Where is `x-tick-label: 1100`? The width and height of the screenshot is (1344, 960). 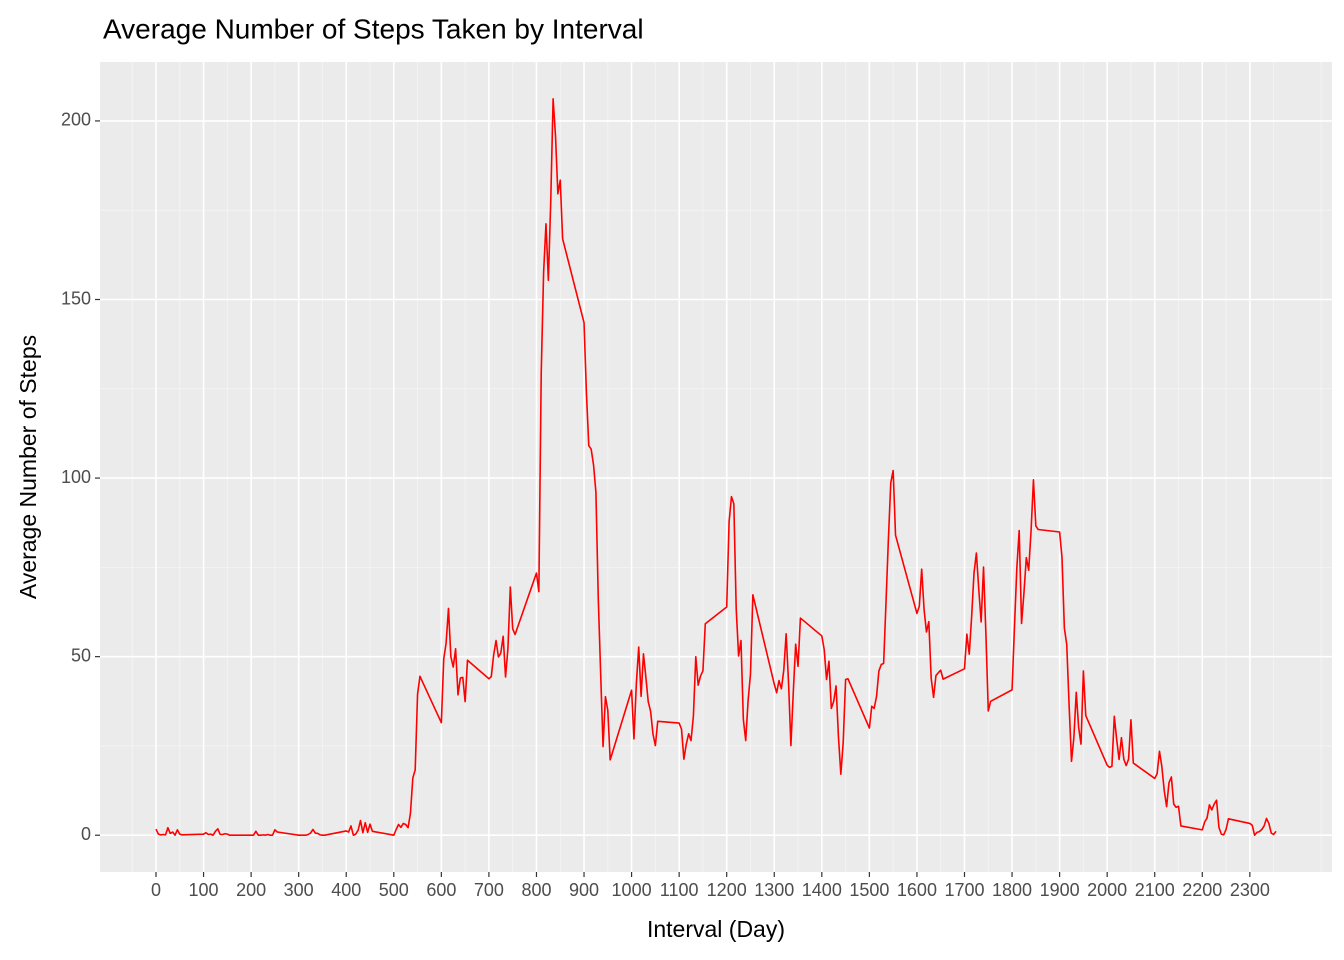 x-tick-label: 1100 is located at coordinates (679, 890).